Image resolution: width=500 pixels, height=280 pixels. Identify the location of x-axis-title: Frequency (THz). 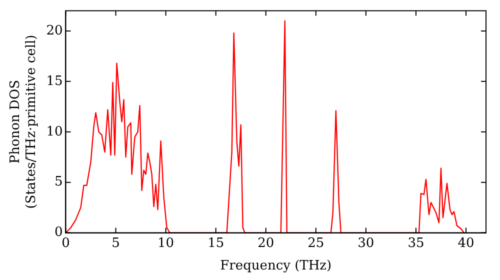
(276, 266).